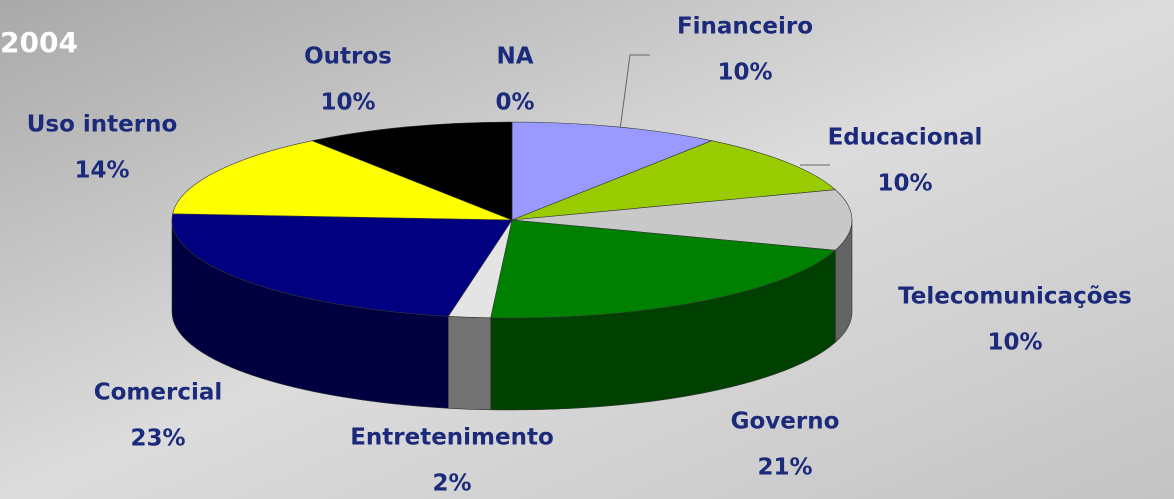 The image size is (1174, 499). I want to click on slice-label: Telecomunicações, so click(1015, 297).